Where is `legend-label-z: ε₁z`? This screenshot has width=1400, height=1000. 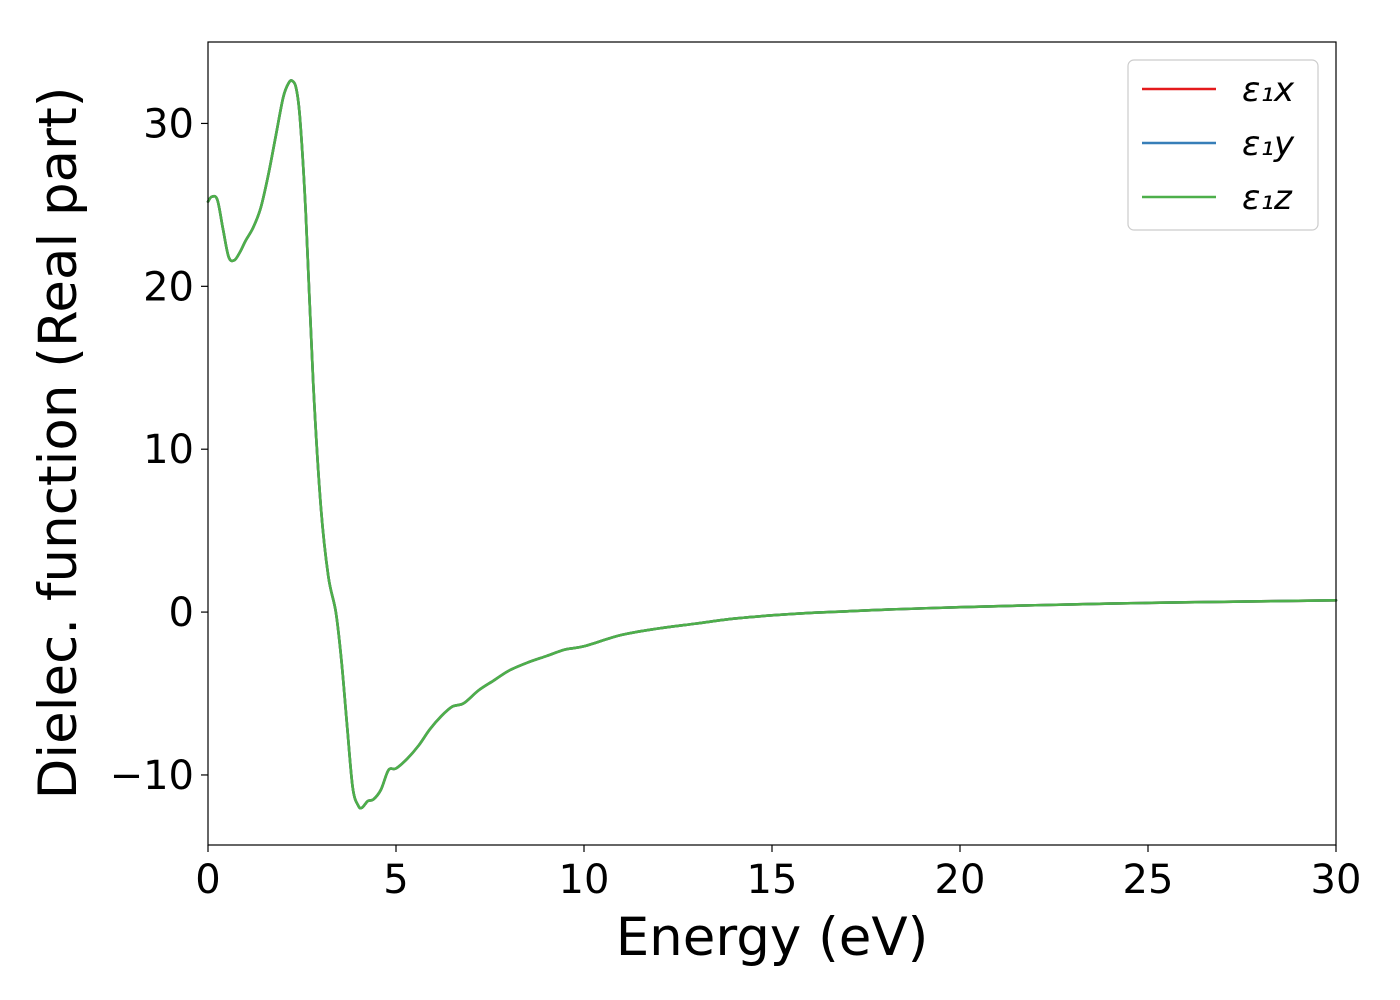
legend-label-z: ε₁z is located at coordinates (1267, 198).